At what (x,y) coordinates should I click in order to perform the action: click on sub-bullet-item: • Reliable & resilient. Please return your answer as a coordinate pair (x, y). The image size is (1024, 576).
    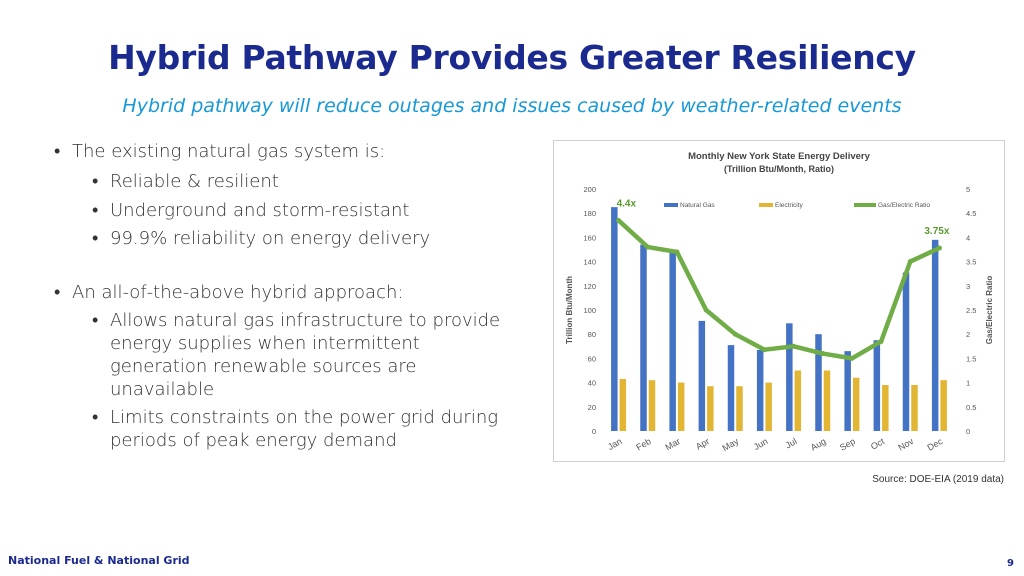
    Looking at the image, I should click on (185, 181).